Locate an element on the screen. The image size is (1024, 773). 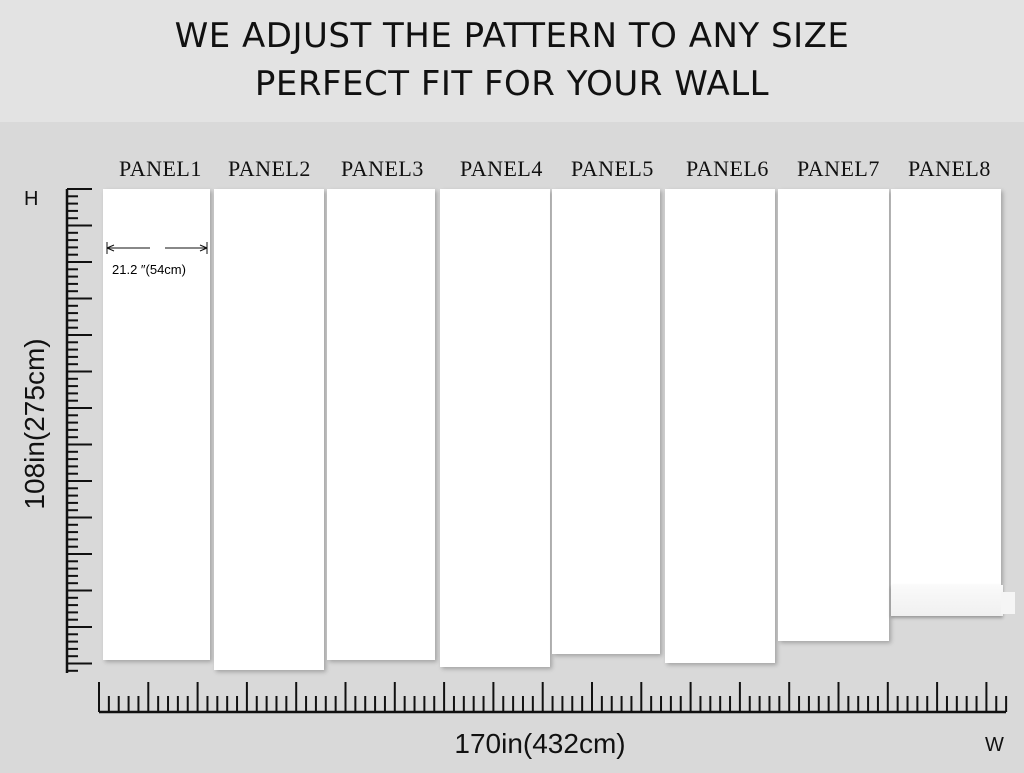
panel-label-7: PANEL7 is located at coordinates (838, 168).